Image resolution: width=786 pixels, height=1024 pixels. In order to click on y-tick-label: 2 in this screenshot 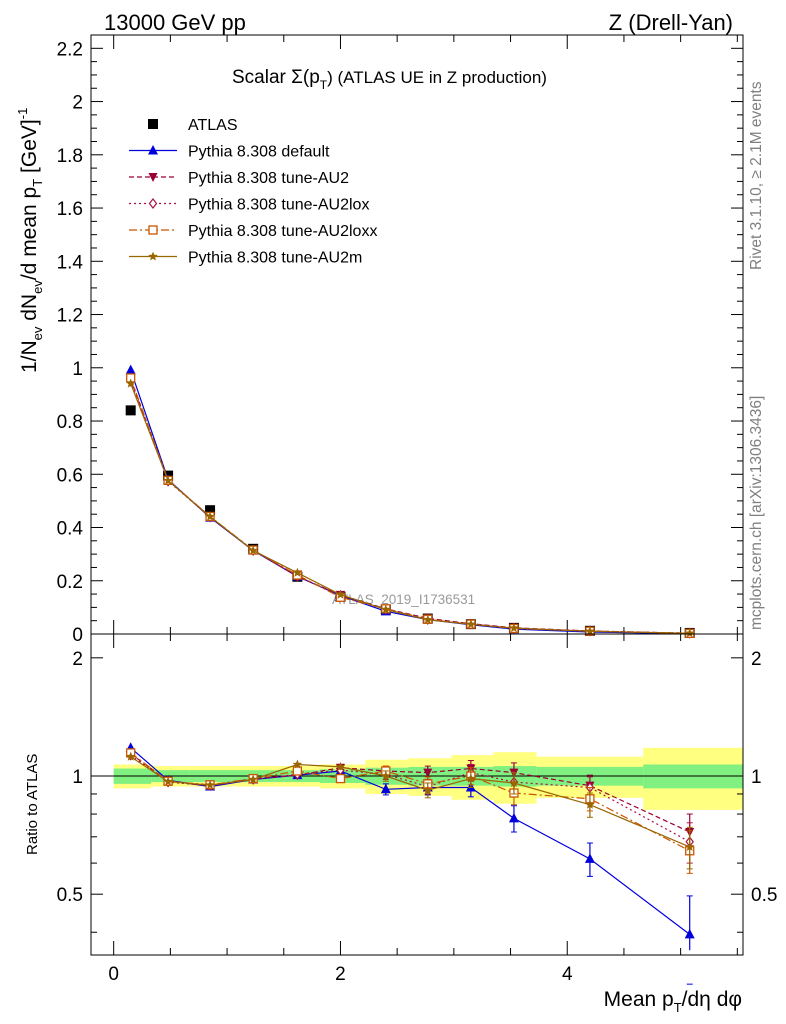, I will do `click(77, 103)`.